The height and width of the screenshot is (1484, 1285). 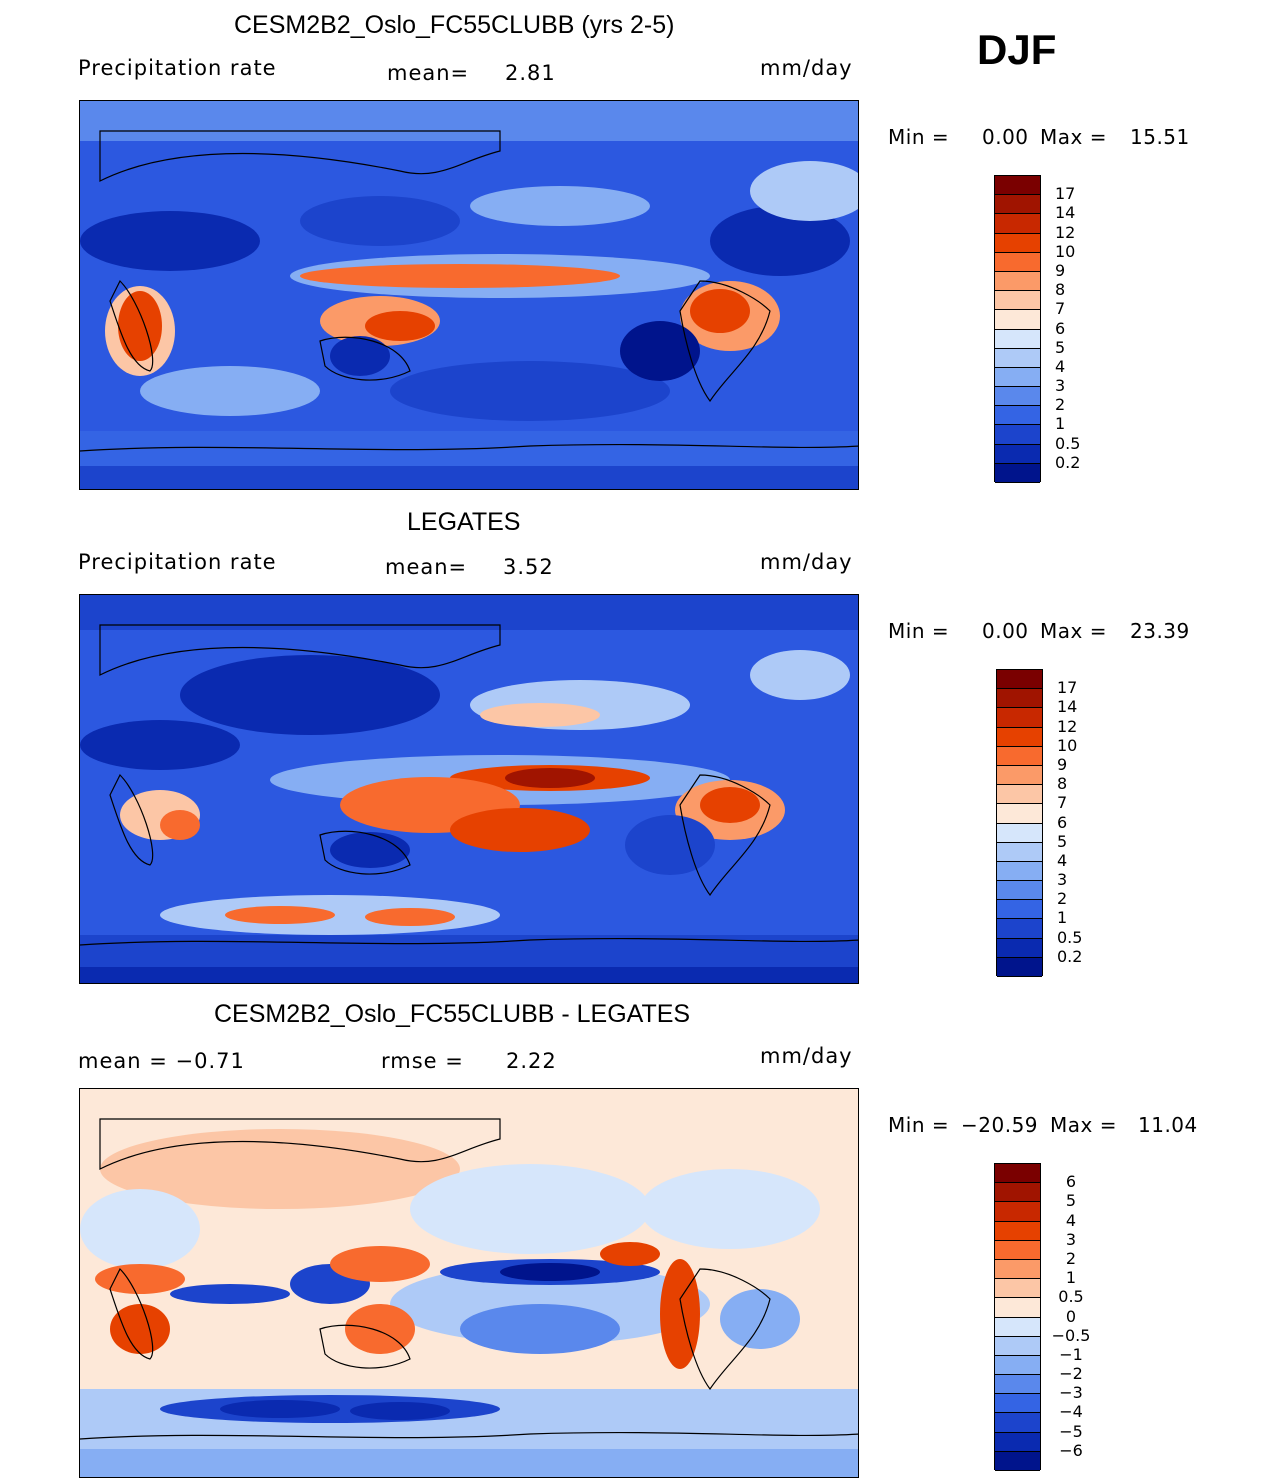 What do you see at coordinates (530, 73) in the screenshot?
I see `panel-1-mean-value: 2.81` at bounding box center [530, 73].